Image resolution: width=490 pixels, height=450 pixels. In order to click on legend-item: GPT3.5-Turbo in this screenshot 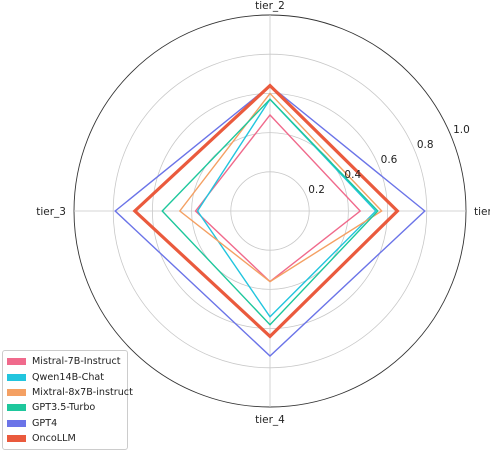, I will do `click(65, 407)`.